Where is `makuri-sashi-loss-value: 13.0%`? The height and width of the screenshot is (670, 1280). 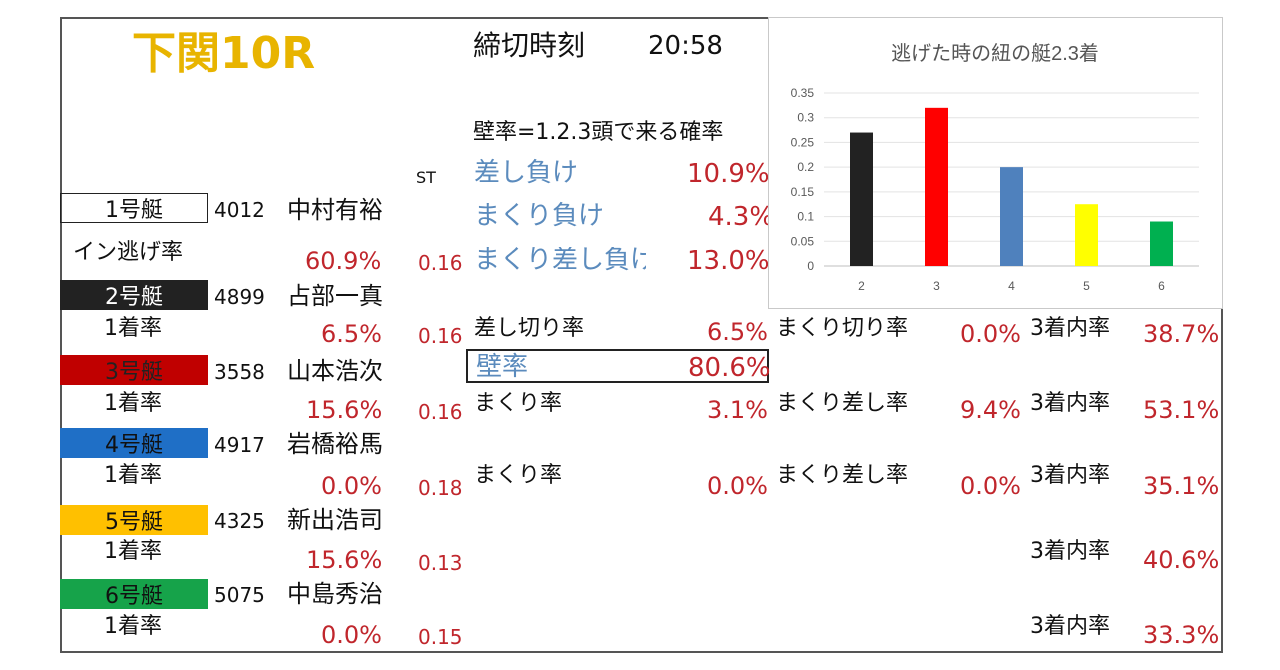
makuri-sashi-loss-value: 13.0% is located at coordinates (728, 261).